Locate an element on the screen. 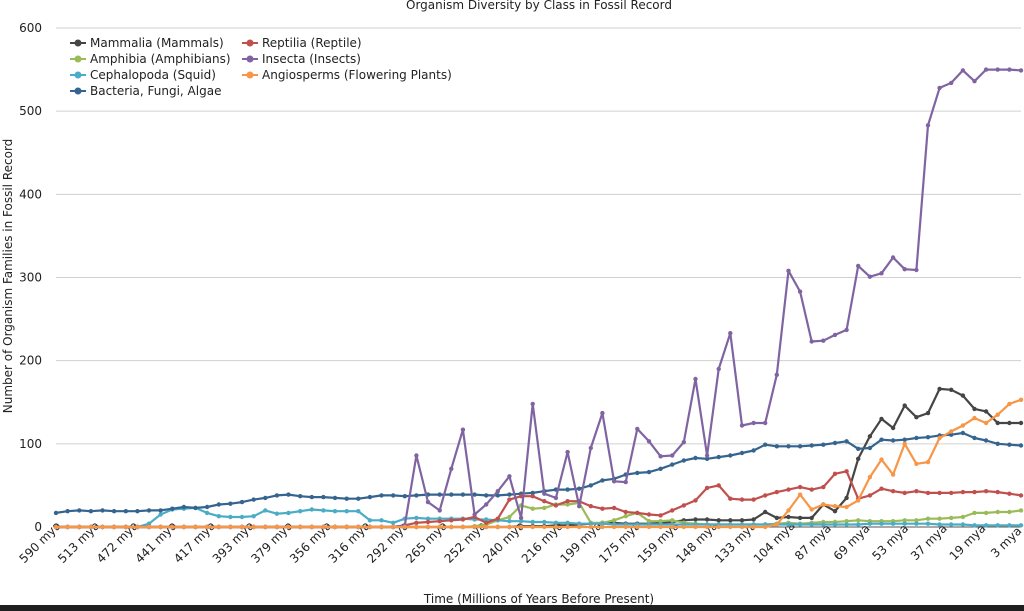  y-tick-label: 200 is located at coordinates (30, 361).